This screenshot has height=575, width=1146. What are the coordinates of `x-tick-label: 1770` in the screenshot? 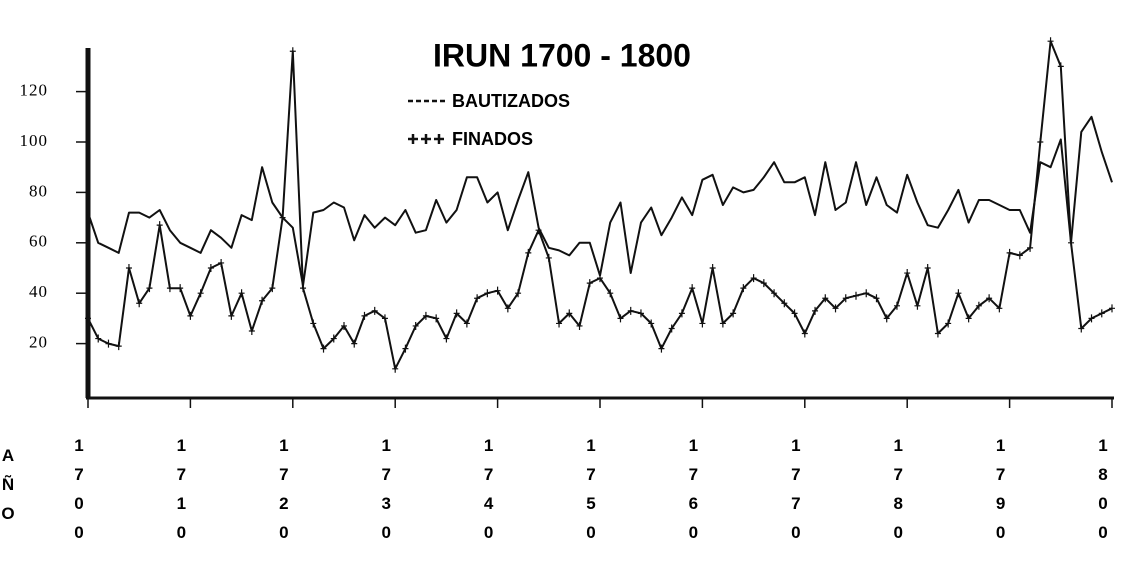 It's located at (795, 494).